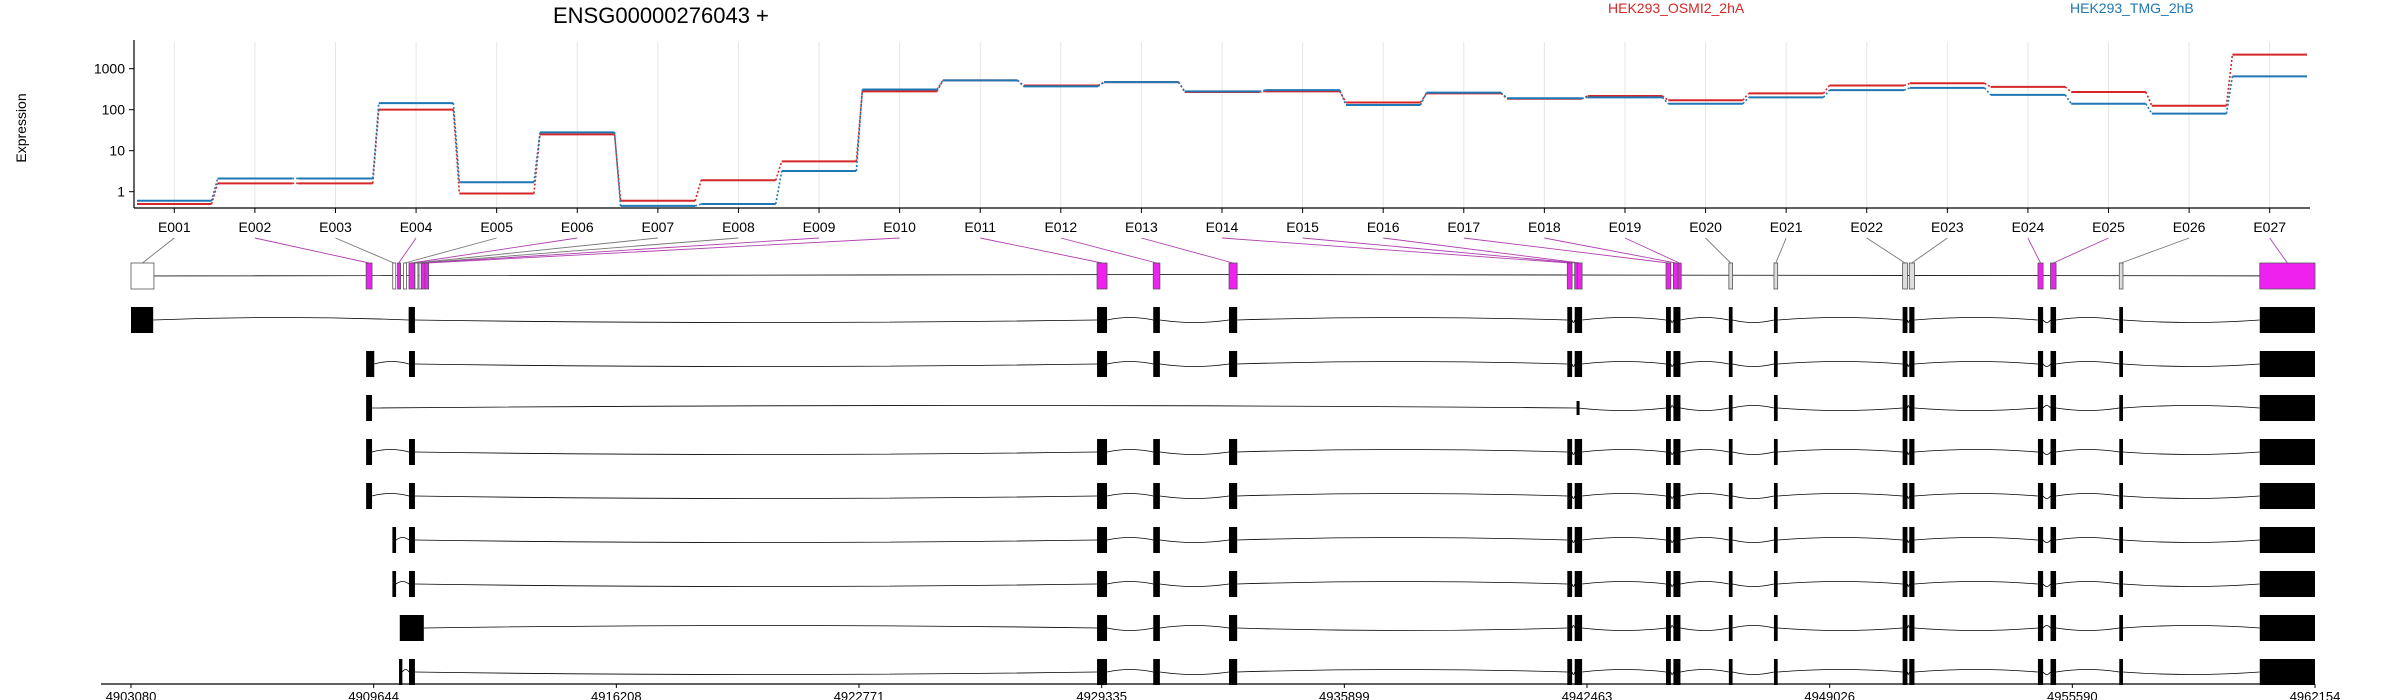  I want to click on genomic-tick-label: 4903080, so click(131, 694).